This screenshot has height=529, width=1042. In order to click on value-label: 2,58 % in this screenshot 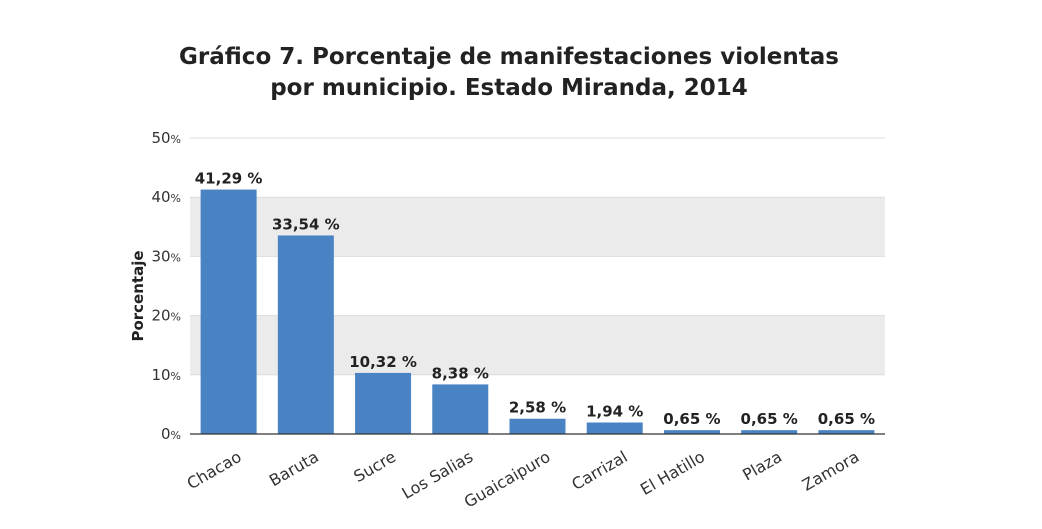, I will do `click(537, 408)`.